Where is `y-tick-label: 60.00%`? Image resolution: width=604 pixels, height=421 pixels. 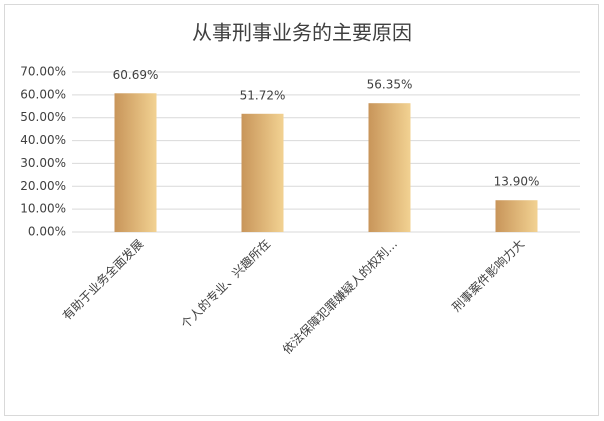
y-tick-label: 60.00% is located at coordinates (43, 94).